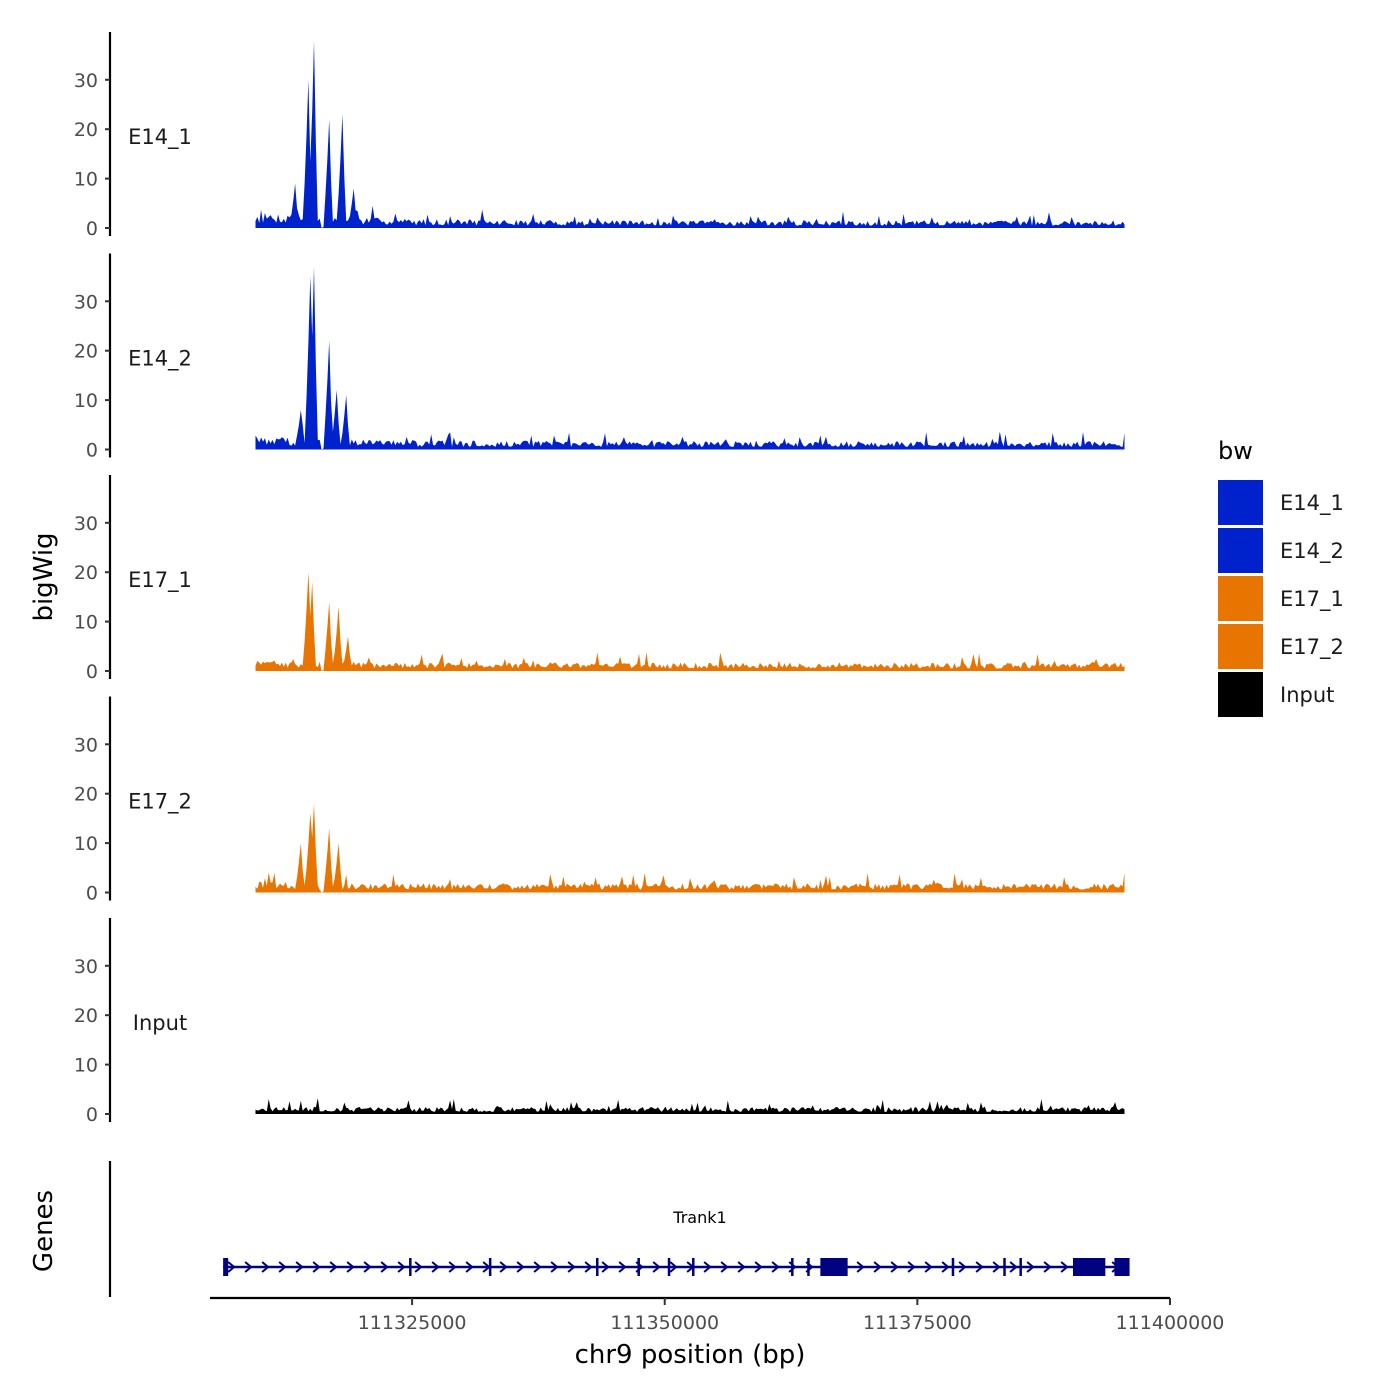 This screenshot has width=1400, height=1400. I want to click on legend-label: Input, so click(1307, 695).